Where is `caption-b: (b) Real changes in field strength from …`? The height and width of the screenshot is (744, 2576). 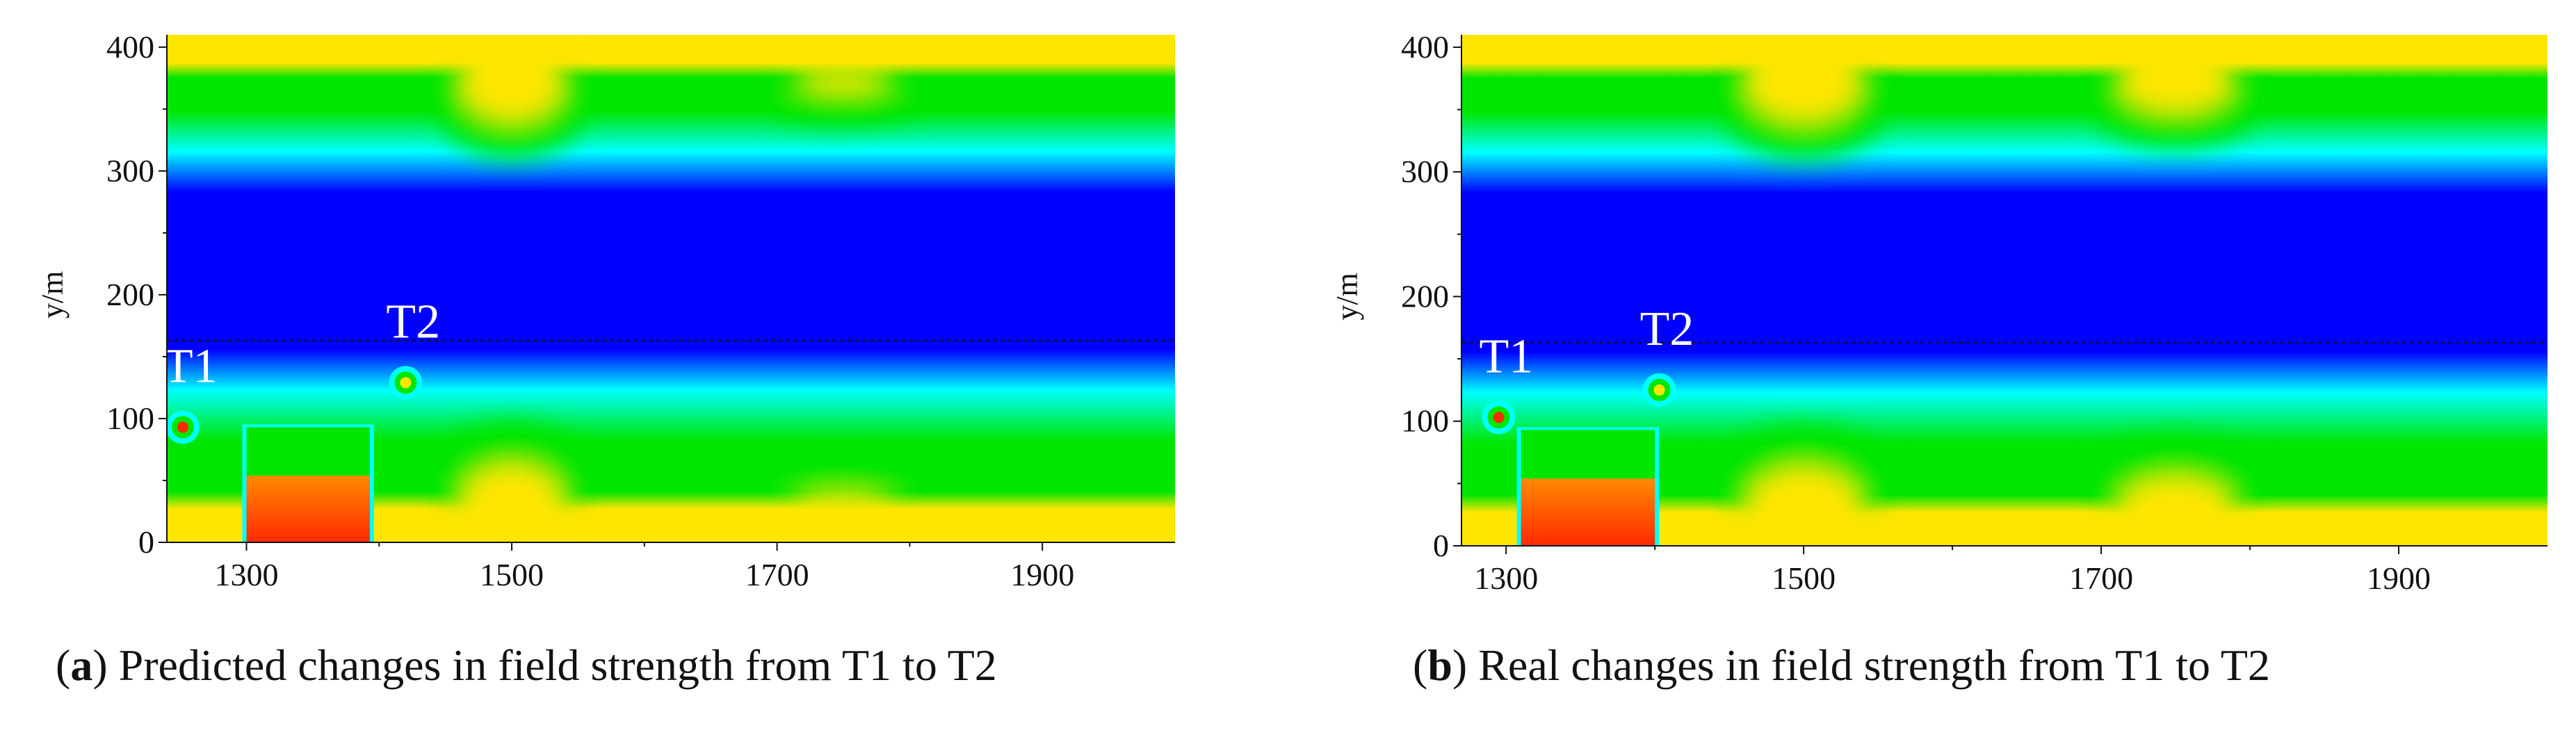 caption-b: (b) Real changes in field strength from … is located at coordinates (1841, 665).